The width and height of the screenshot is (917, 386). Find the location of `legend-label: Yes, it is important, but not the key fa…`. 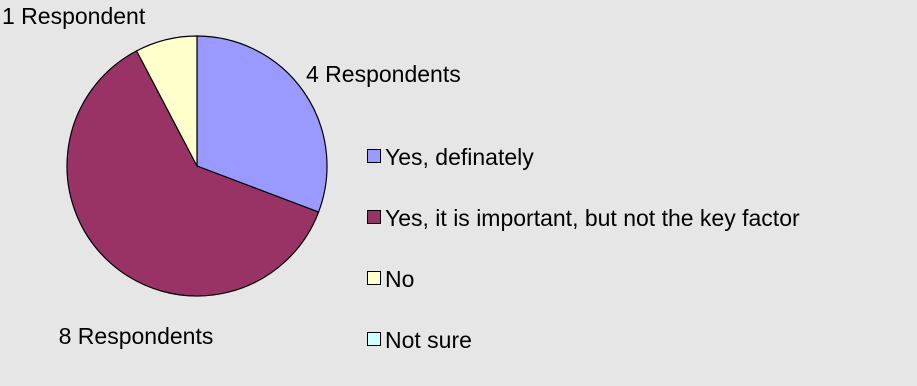

legend-label: Yes, it is important, but not the key fa… is located at coordinates (592, 218).